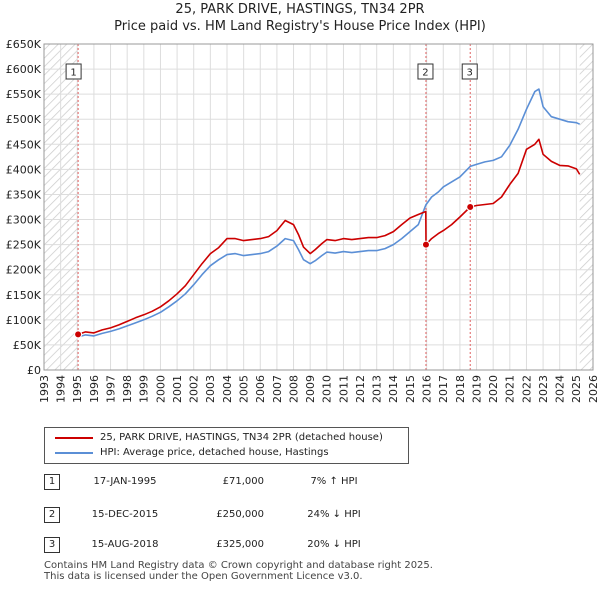 The image size is (600, 590). Describe the element at coordinates (214, 482) in the screenshot. I see `transaction-row: 1 17-JAN-1995 £71,000 7% ↑ HPI` at that location.